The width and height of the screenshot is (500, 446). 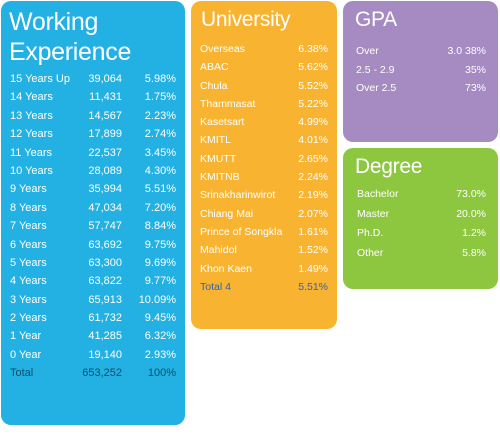 I want to click on row-percent: 5.62%, so click(x=313, y=67).